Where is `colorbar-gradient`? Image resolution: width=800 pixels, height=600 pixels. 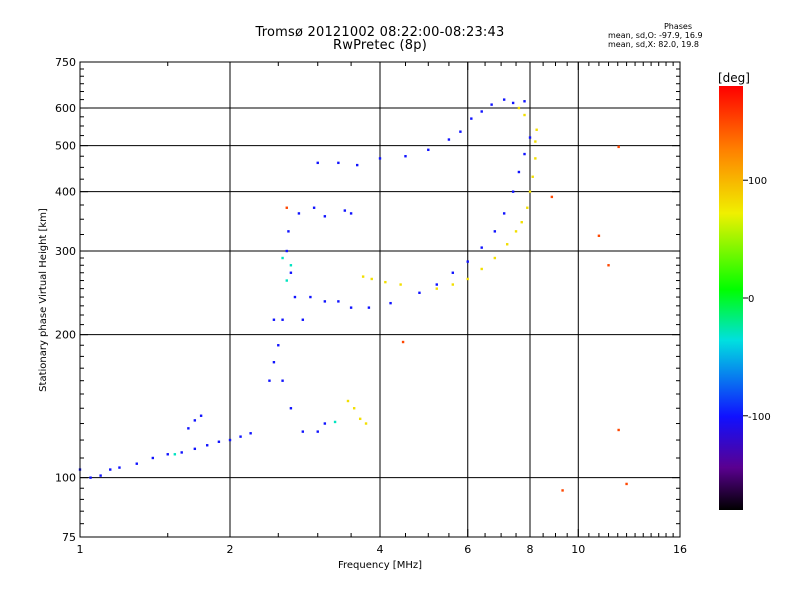 colorbar-gradient is located at coordinates (731, 298).